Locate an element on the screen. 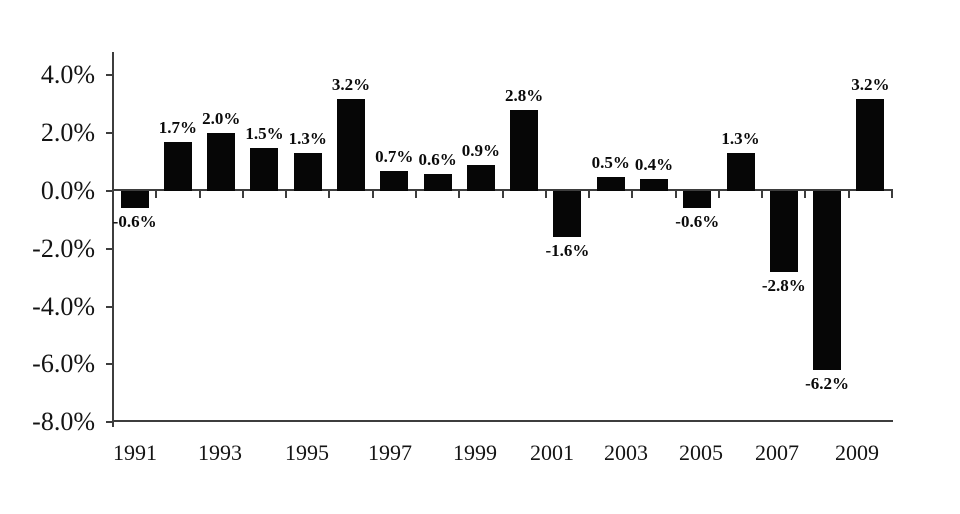  bar-1998 is located at coordinates (437, 182).